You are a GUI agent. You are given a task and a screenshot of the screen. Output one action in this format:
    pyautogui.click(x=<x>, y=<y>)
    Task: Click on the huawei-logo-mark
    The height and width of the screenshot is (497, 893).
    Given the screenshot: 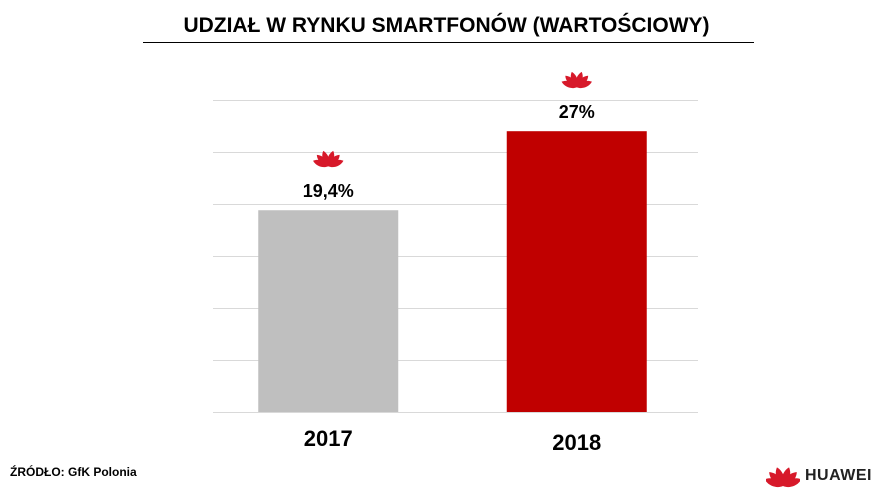 What is the action you would take?
    pyautogui.click(x=783, y=477)
    